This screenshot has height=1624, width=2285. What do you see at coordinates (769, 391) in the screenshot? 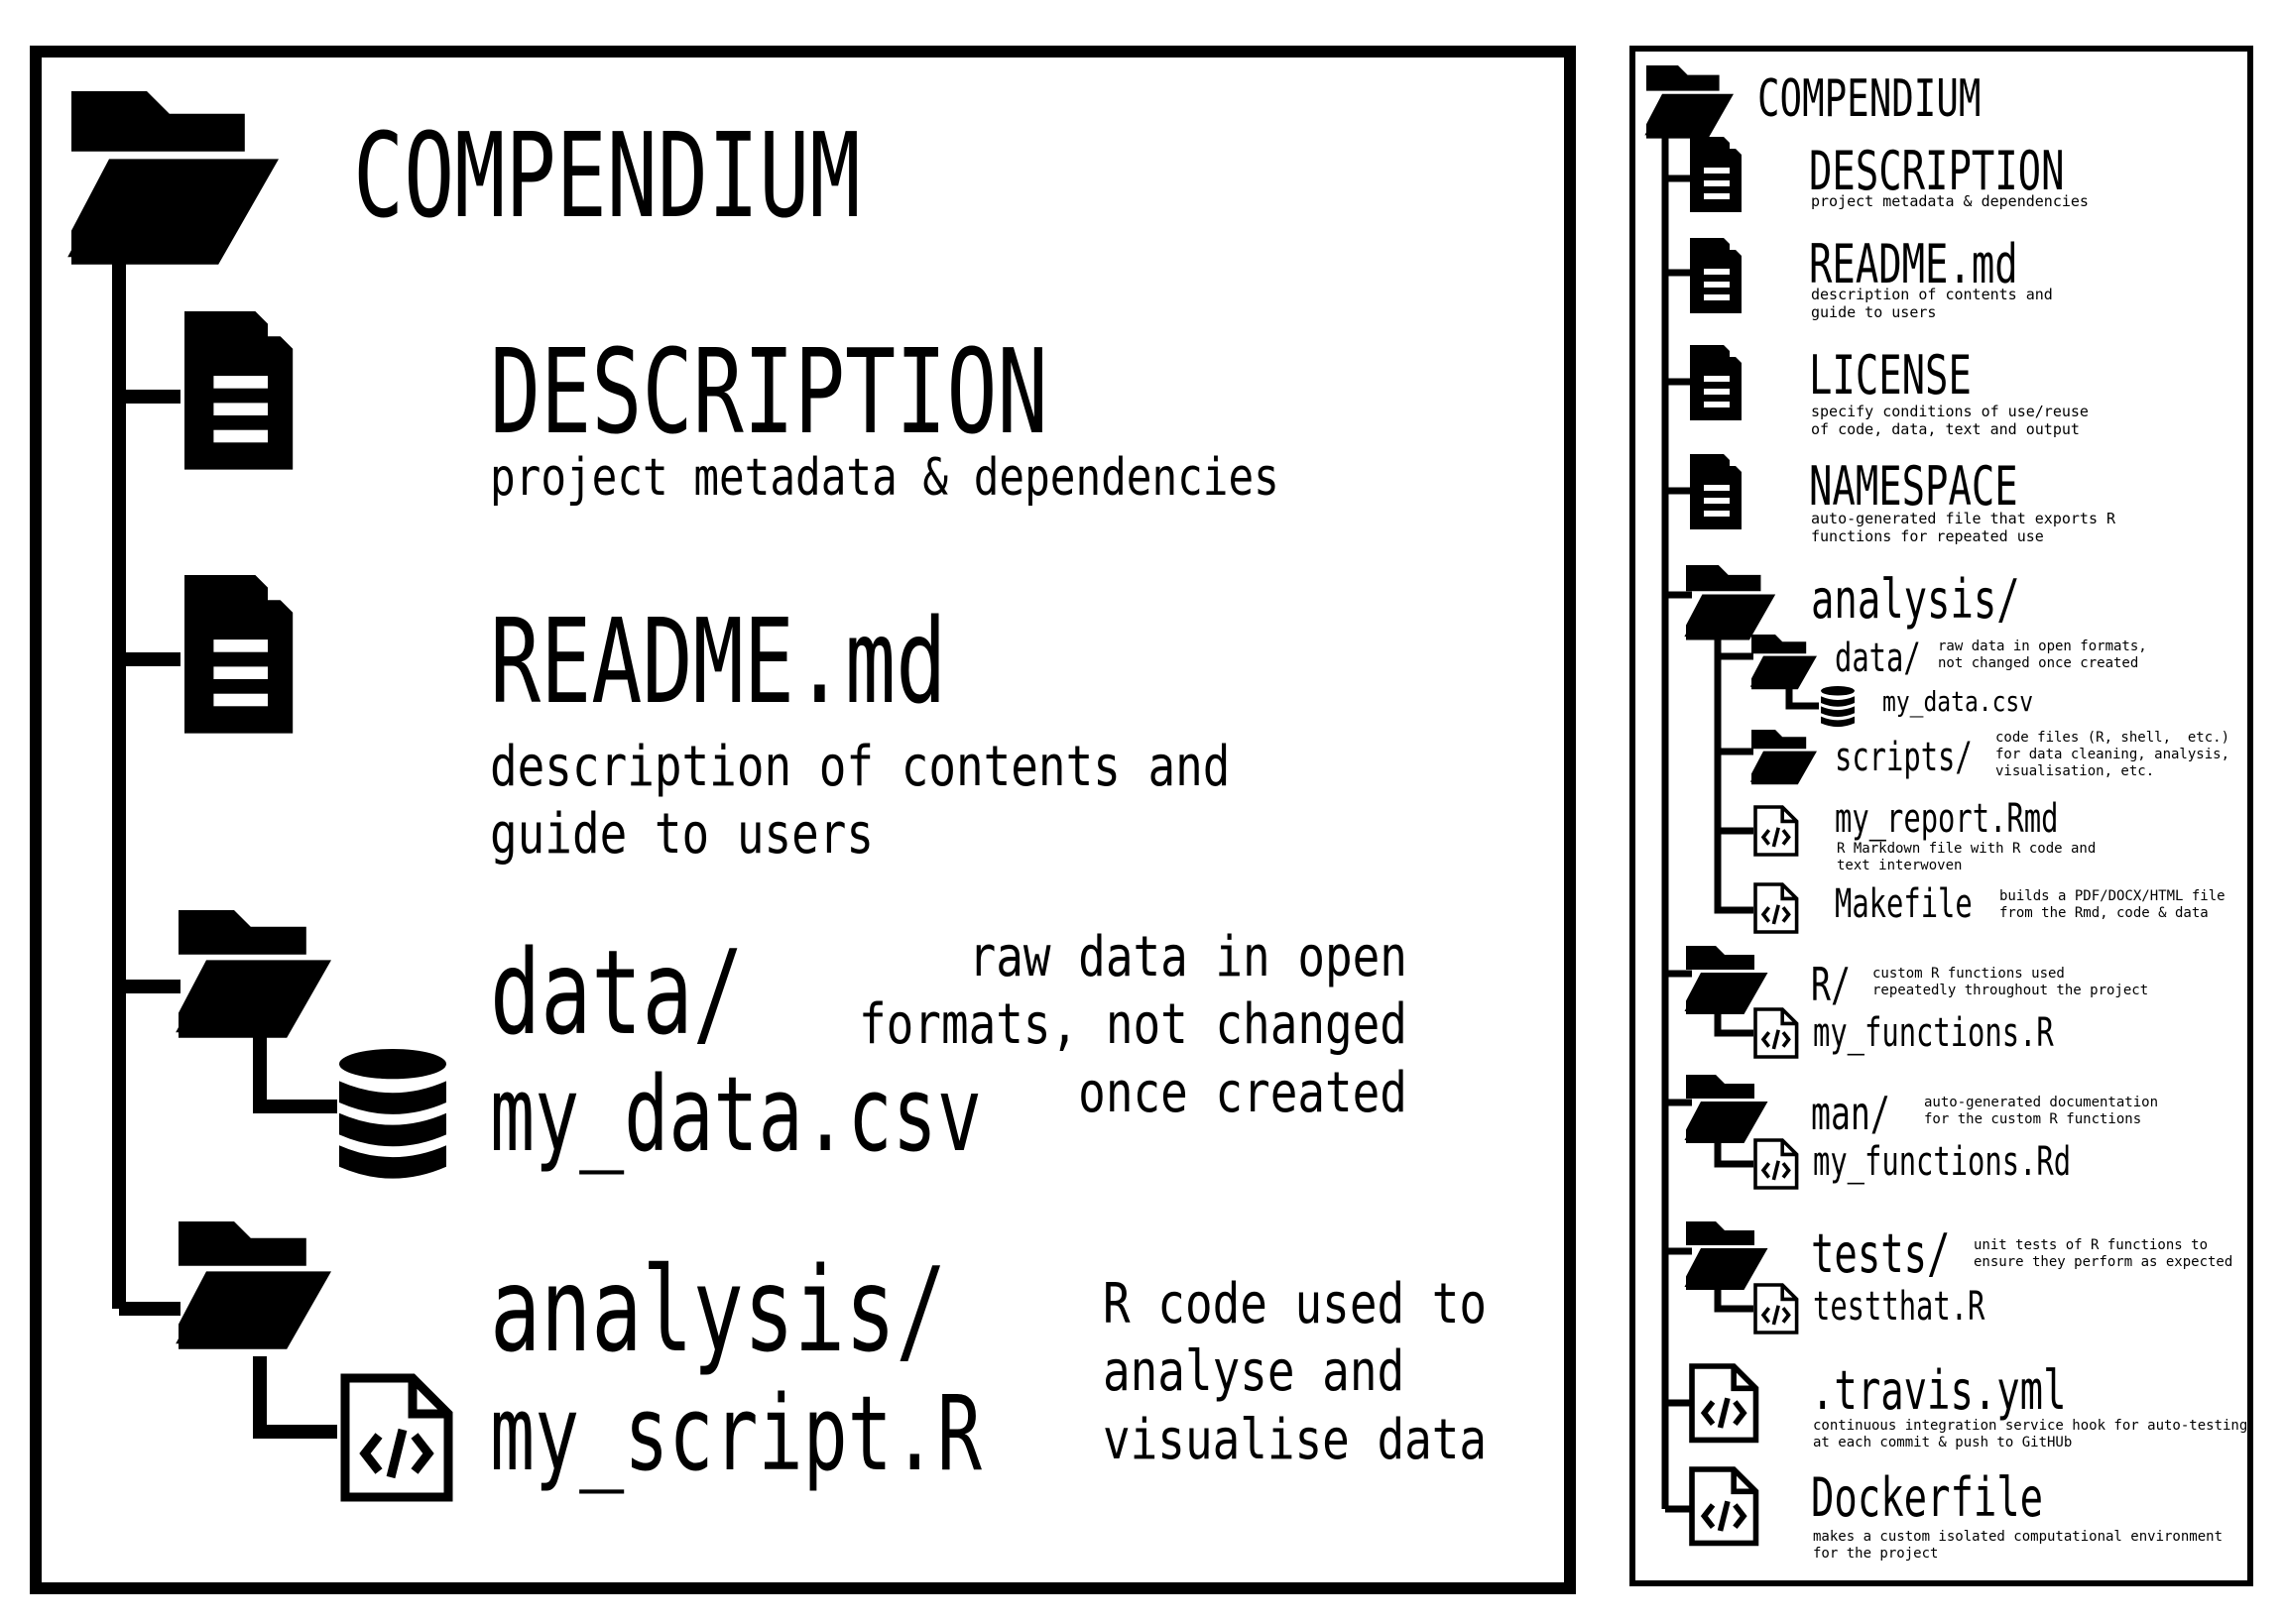
I see `description-title: DESCRIPTION` at bounding box center [769, 391].